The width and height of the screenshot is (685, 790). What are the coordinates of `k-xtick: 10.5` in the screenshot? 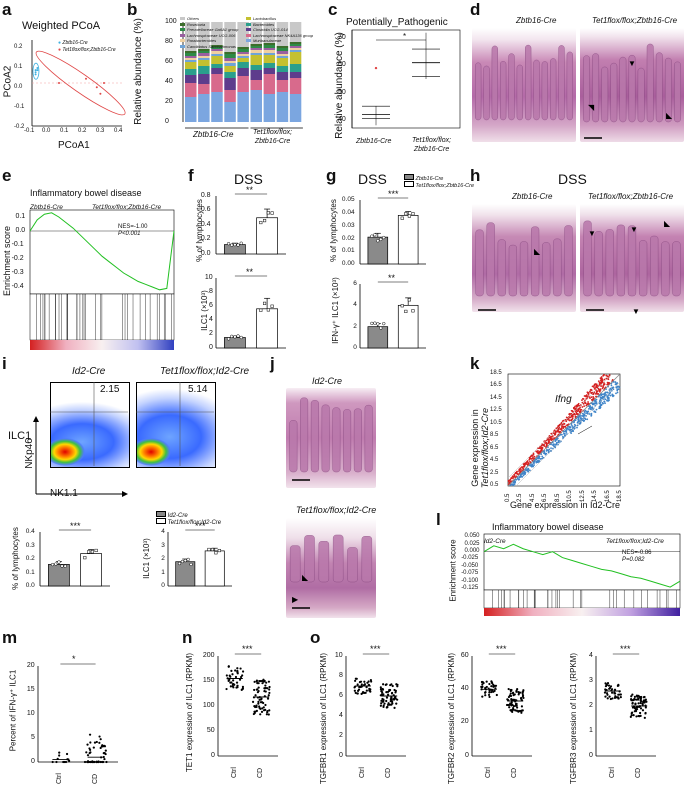 It's located at (570, 496).